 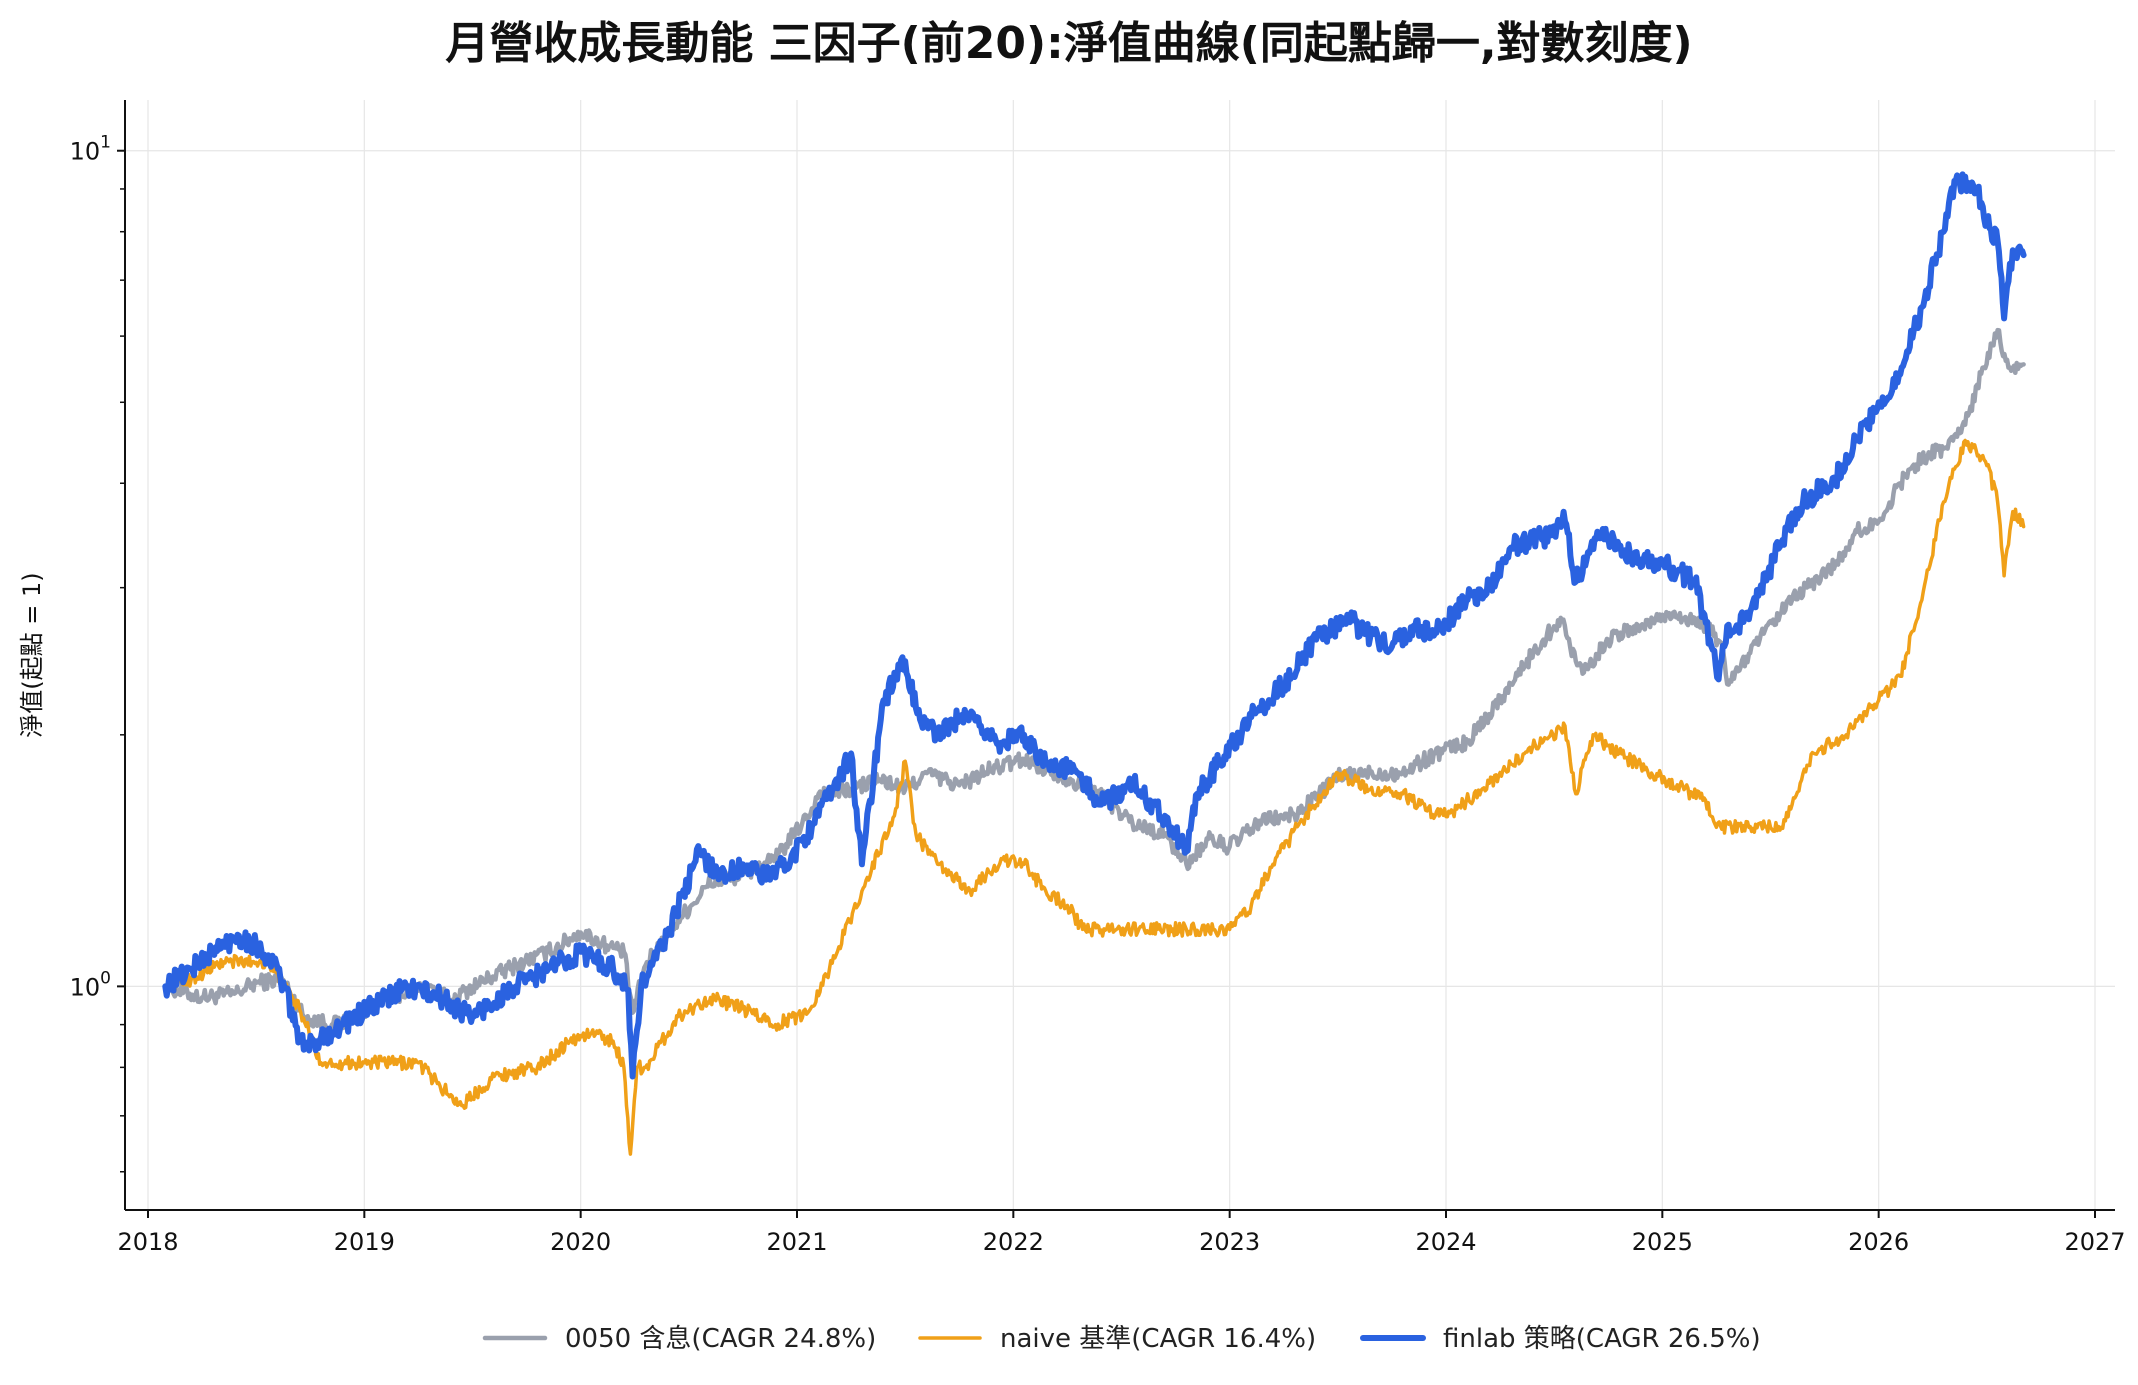 I want to click on x-tick-label: 2019, so click(x=364, y=1242).